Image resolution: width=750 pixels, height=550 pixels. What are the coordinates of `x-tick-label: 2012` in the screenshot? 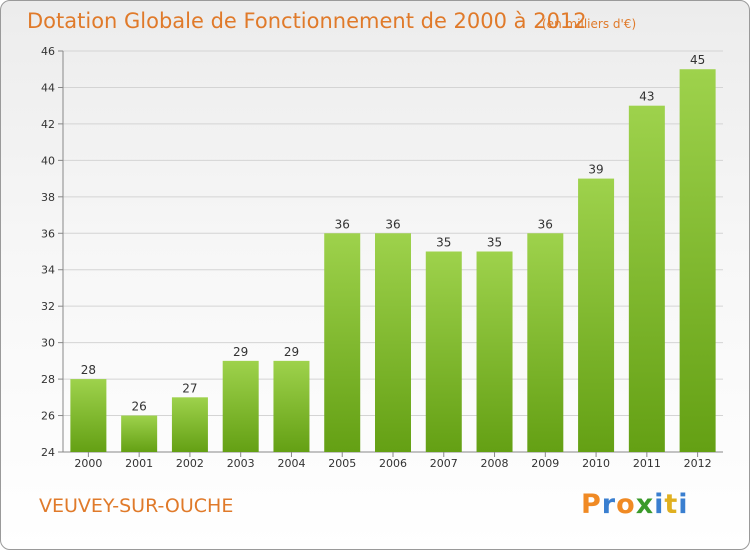 It's located at (698, 463).